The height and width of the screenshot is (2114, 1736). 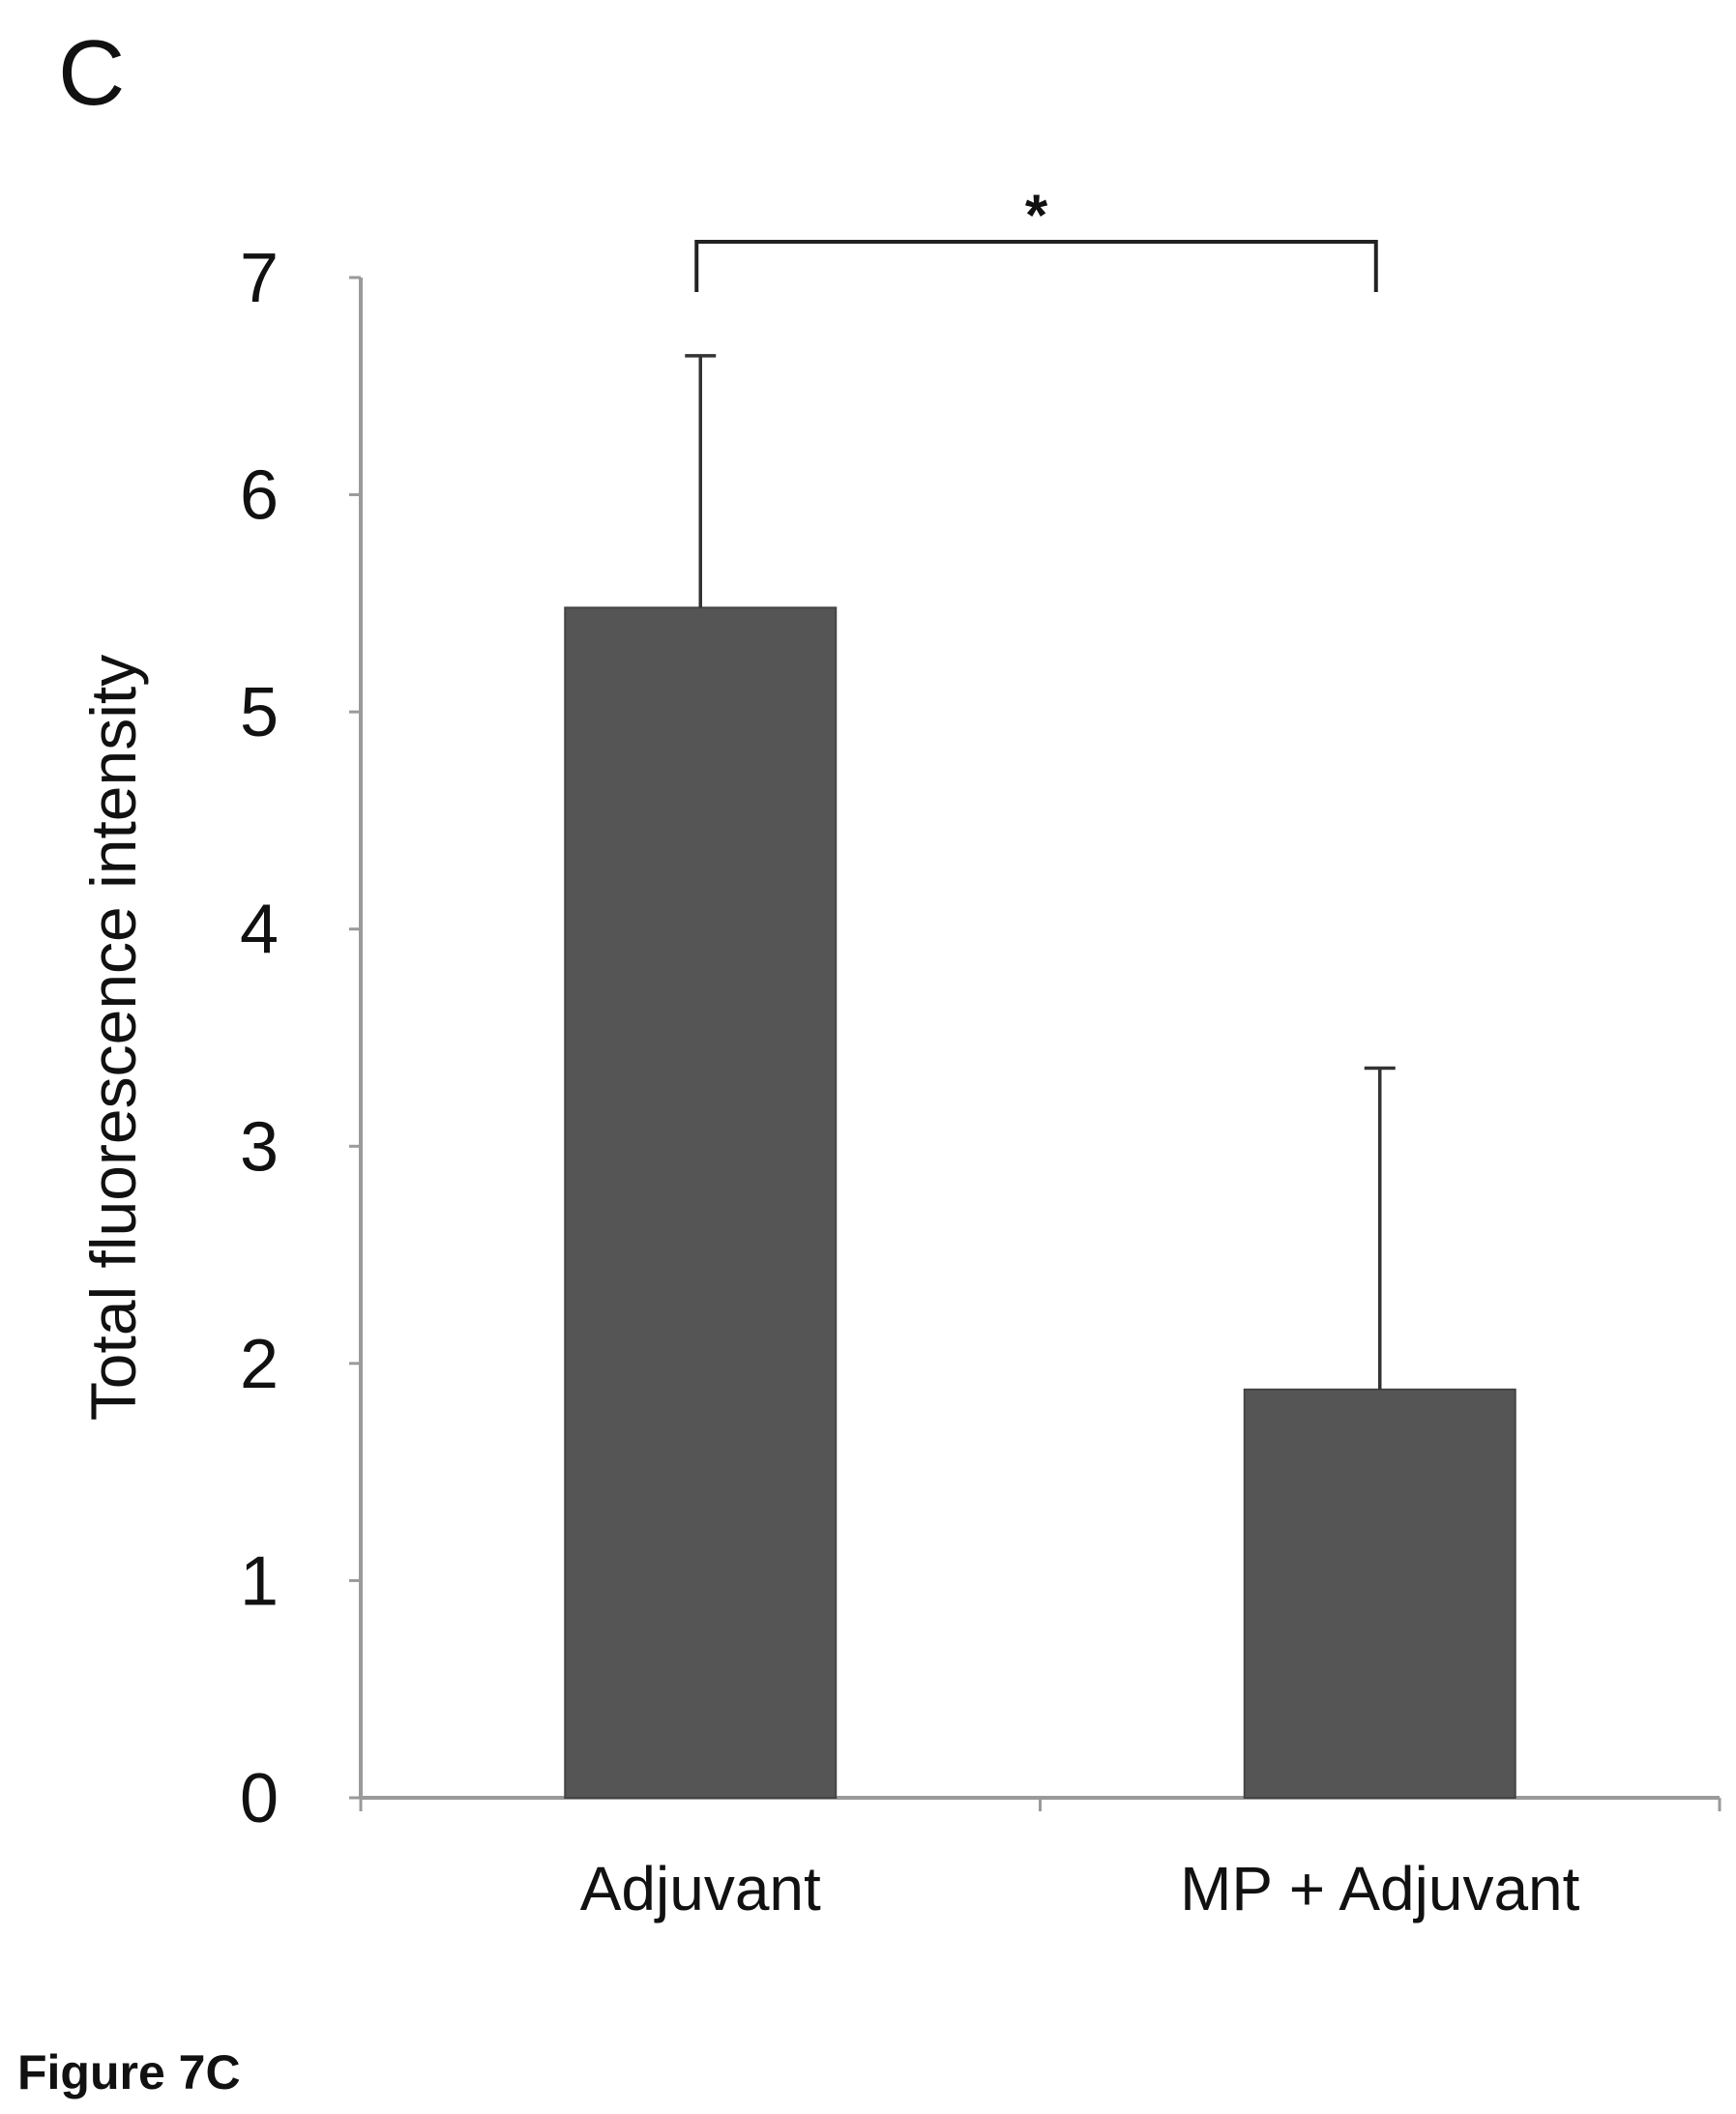 I want to click on y-tick-label: 1, so click(x=259, y=1581).